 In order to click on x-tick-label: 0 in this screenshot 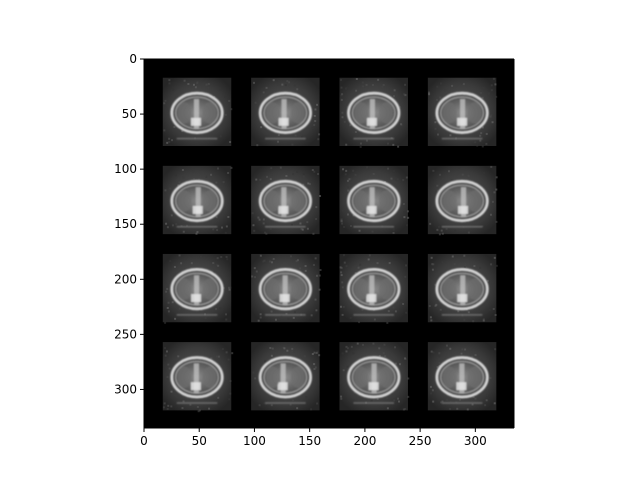, I will do `click(144, 441)`.